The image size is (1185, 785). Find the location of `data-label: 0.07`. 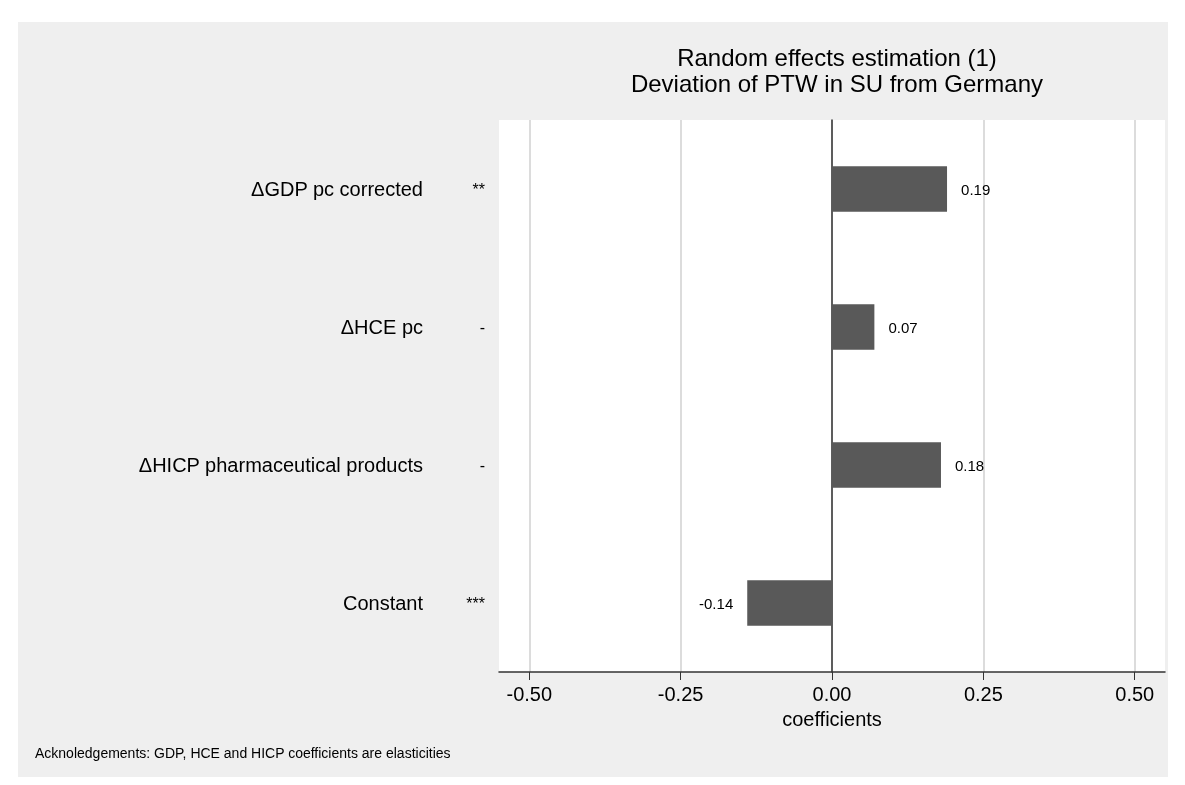

data-label: 0.07 is located at coordinates (903, 327).